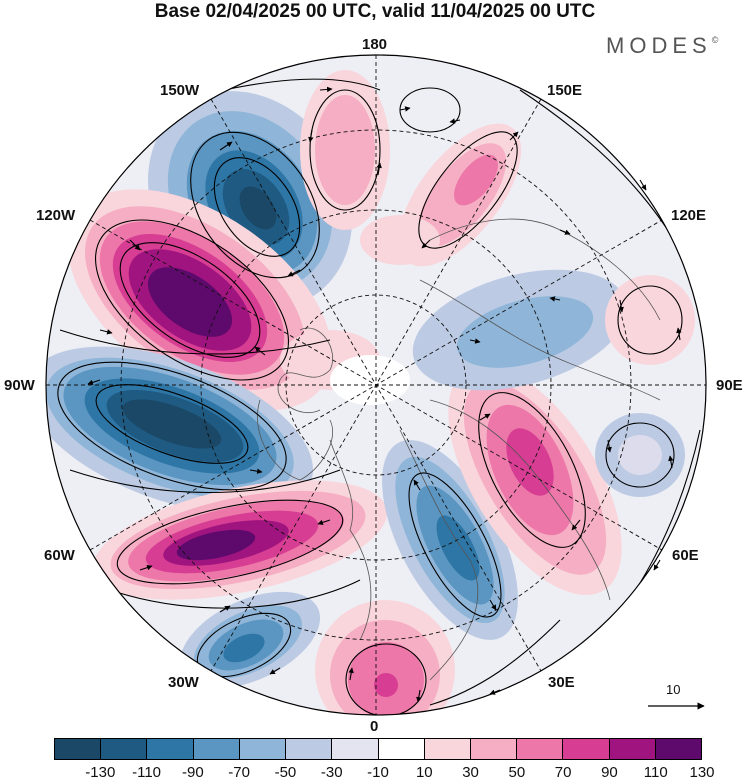 This screenshot has width=750, height=783. I want to click on lon-label-0: 0, so click(374, 726).